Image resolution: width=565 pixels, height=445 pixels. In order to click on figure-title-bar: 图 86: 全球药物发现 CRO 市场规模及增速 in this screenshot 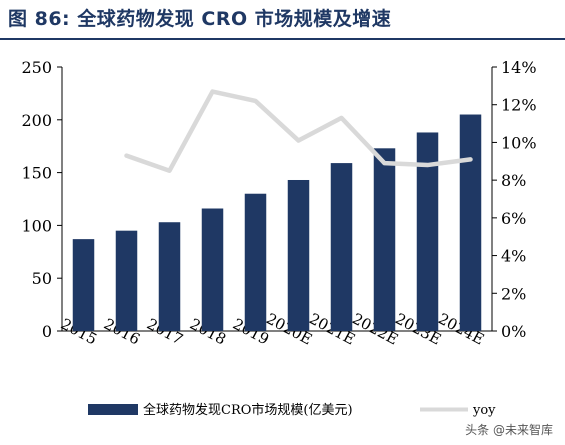, I will do `click(282, 20)`.